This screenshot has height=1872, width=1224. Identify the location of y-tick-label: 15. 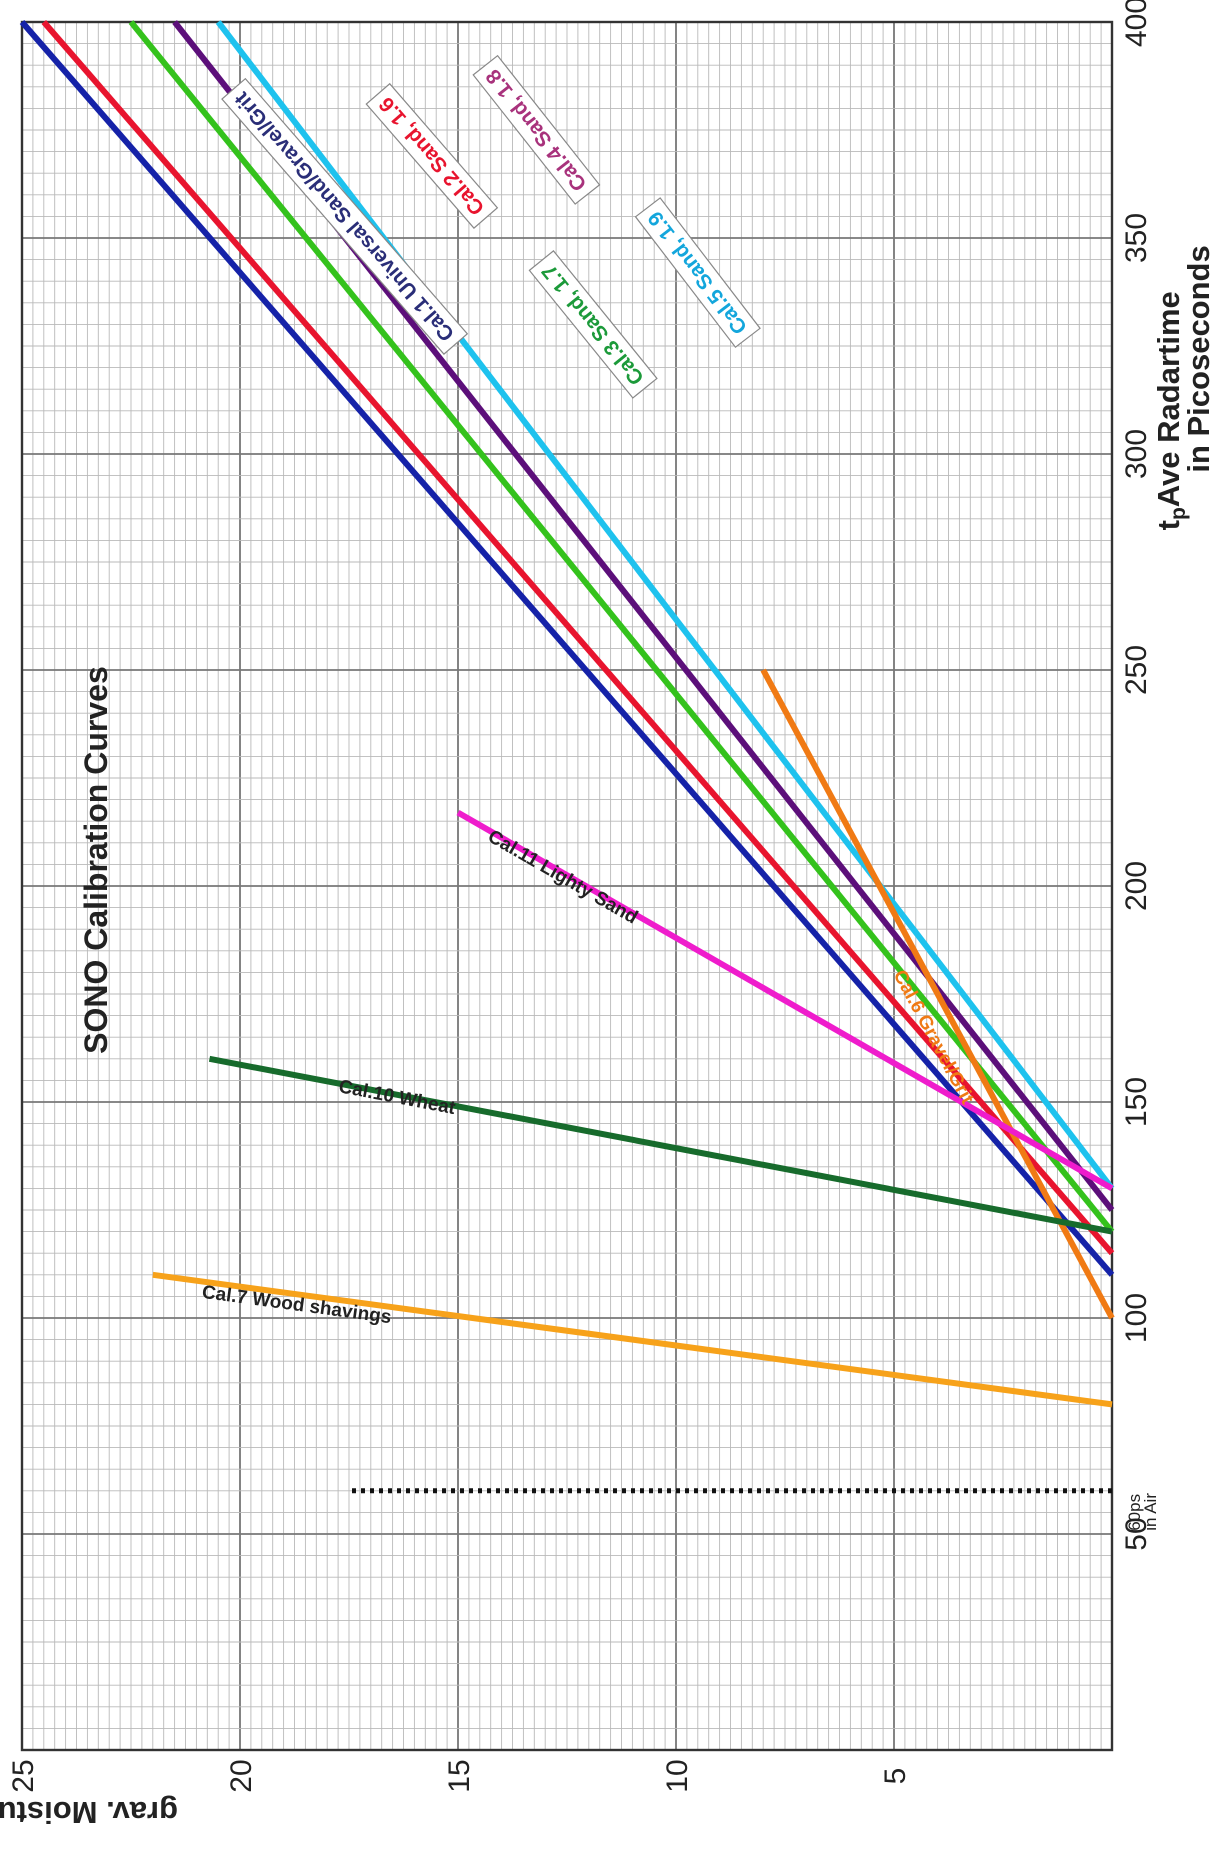
(459, 1775).